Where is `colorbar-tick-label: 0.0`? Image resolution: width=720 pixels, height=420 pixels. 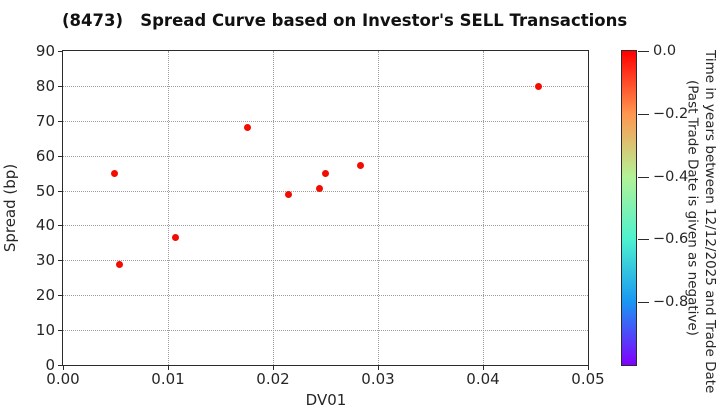 colorbar-tick-label: 0.0 is located at coordinates (665, 51).